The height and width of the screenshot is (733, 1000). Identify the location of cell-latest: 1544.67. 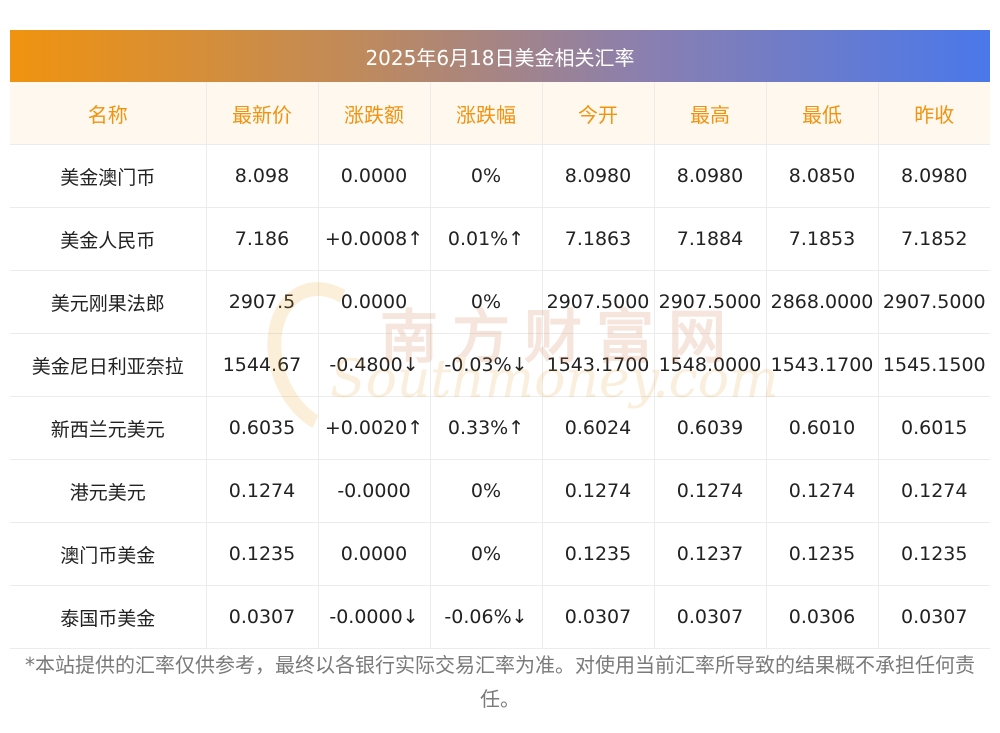
(262, 365).